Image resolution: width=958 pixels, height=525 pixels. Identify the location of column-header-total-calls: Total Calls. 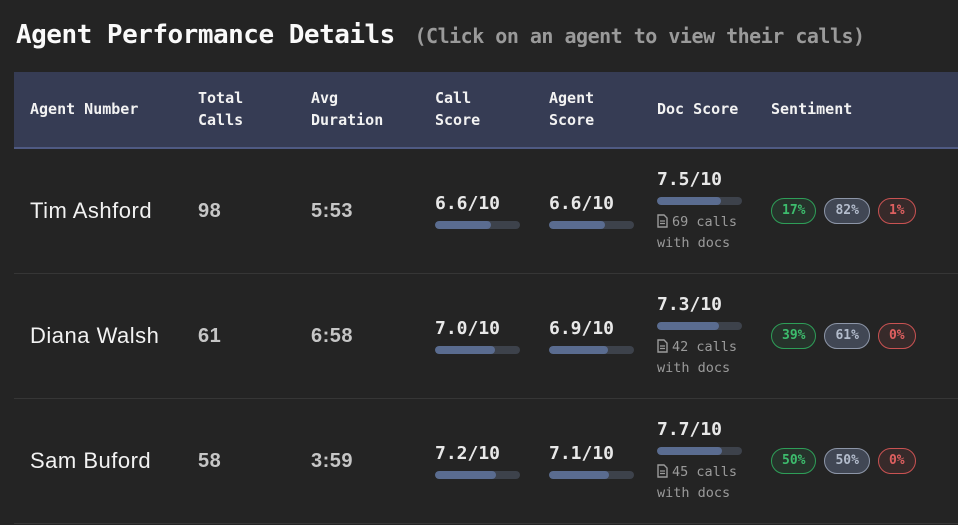
(221, 108).